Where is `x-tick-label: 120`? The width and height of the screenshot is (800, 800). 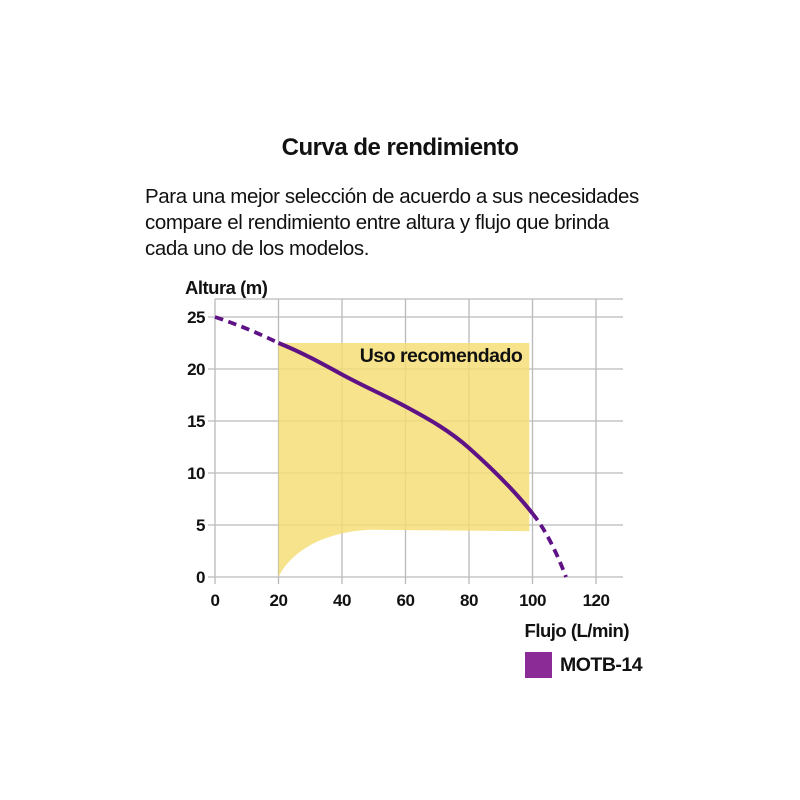
x-tick-label: 120 is located at coordinates (596, 600).